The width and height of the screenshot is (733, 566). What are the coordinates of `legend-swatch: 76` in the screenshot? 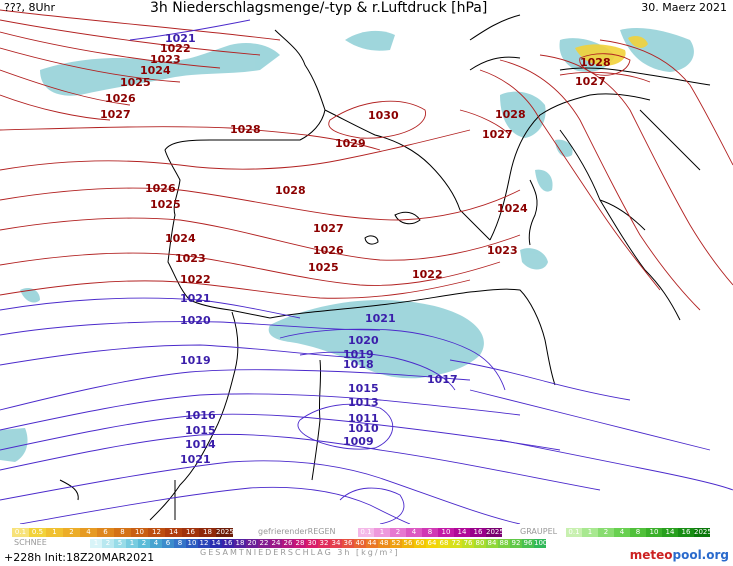 It's located at (468, 543).